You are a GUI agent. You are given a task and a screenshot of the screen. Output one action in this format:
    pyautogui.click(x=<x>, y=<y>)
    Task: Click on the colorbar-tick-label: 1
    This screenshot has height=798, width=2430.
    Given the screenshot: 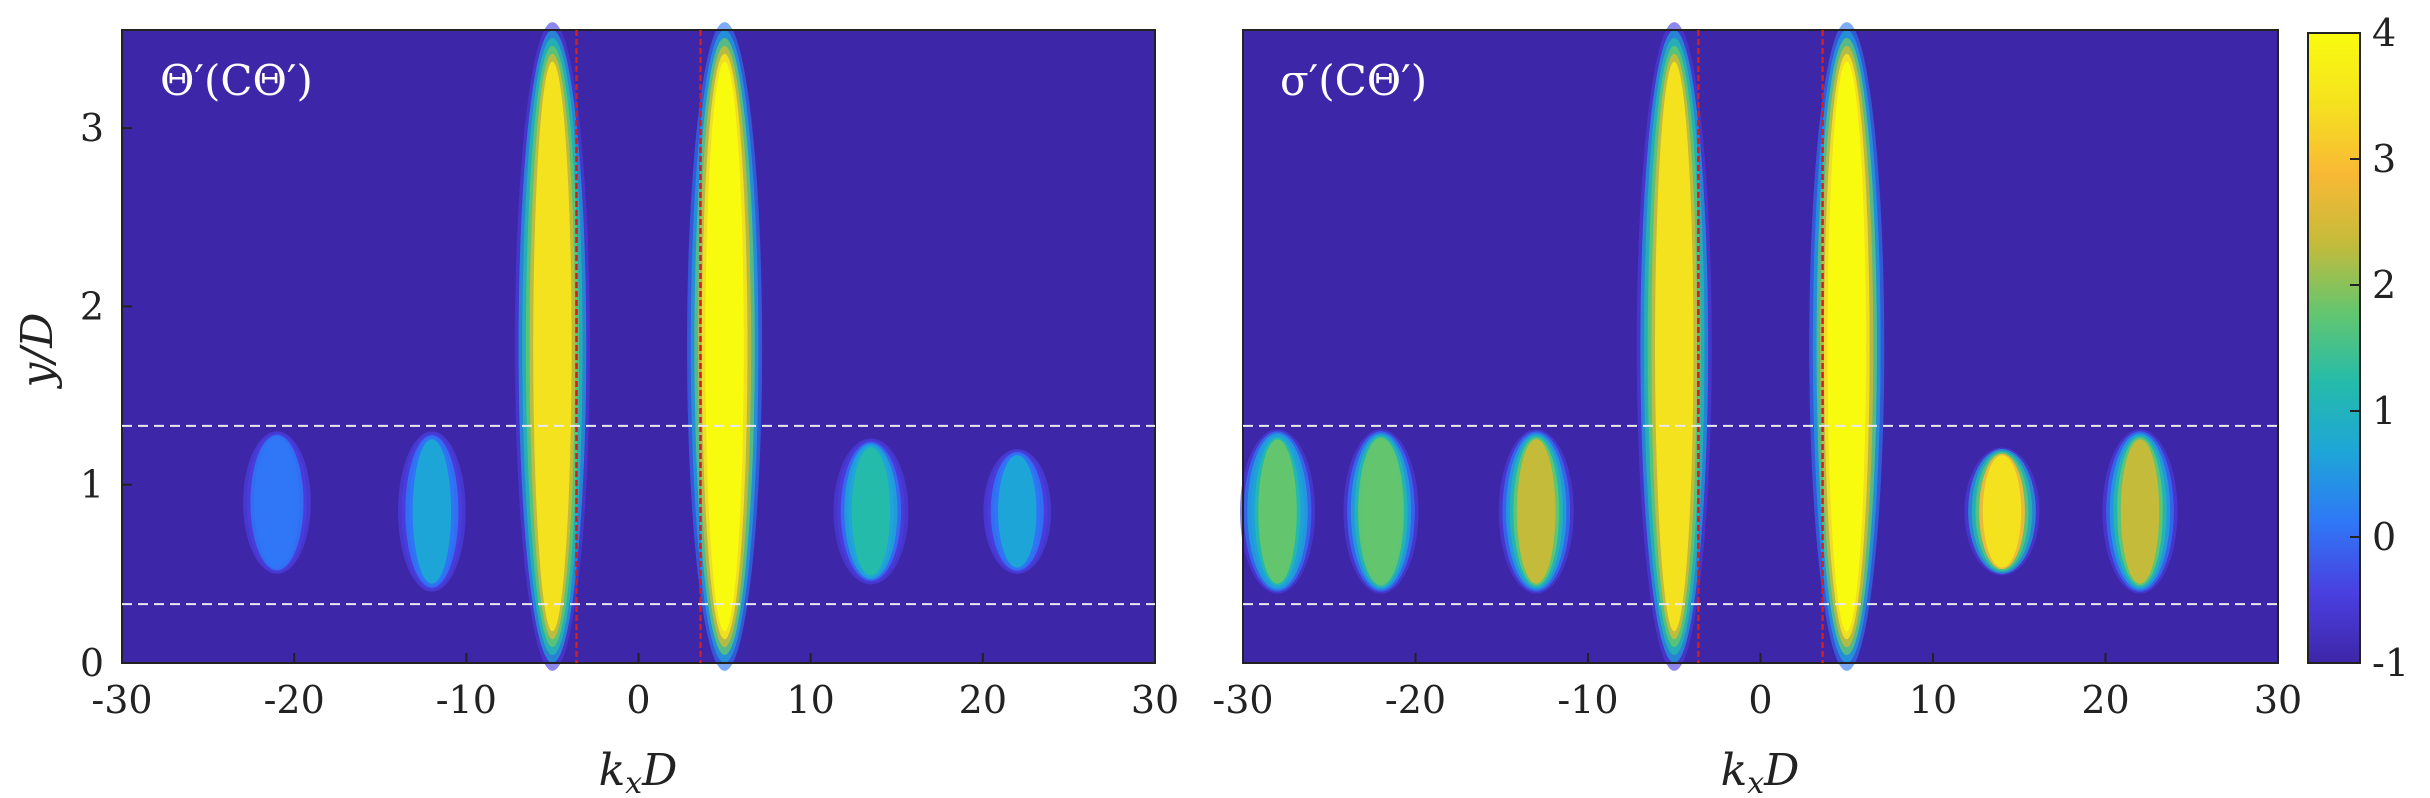 What is the action you would take?
    pyautogui.click(x=2384, y=411)
    